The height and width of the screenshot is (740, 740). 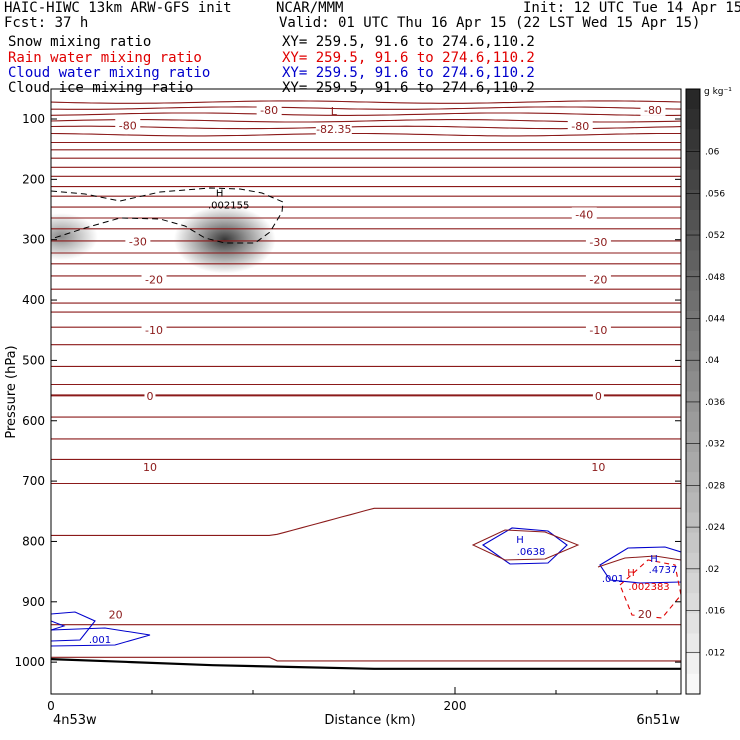 What do you see at coordinates (333, 129) in the screenshot?
I see `tropopause-low-value: -82.35` at bounding box center [333, 129].